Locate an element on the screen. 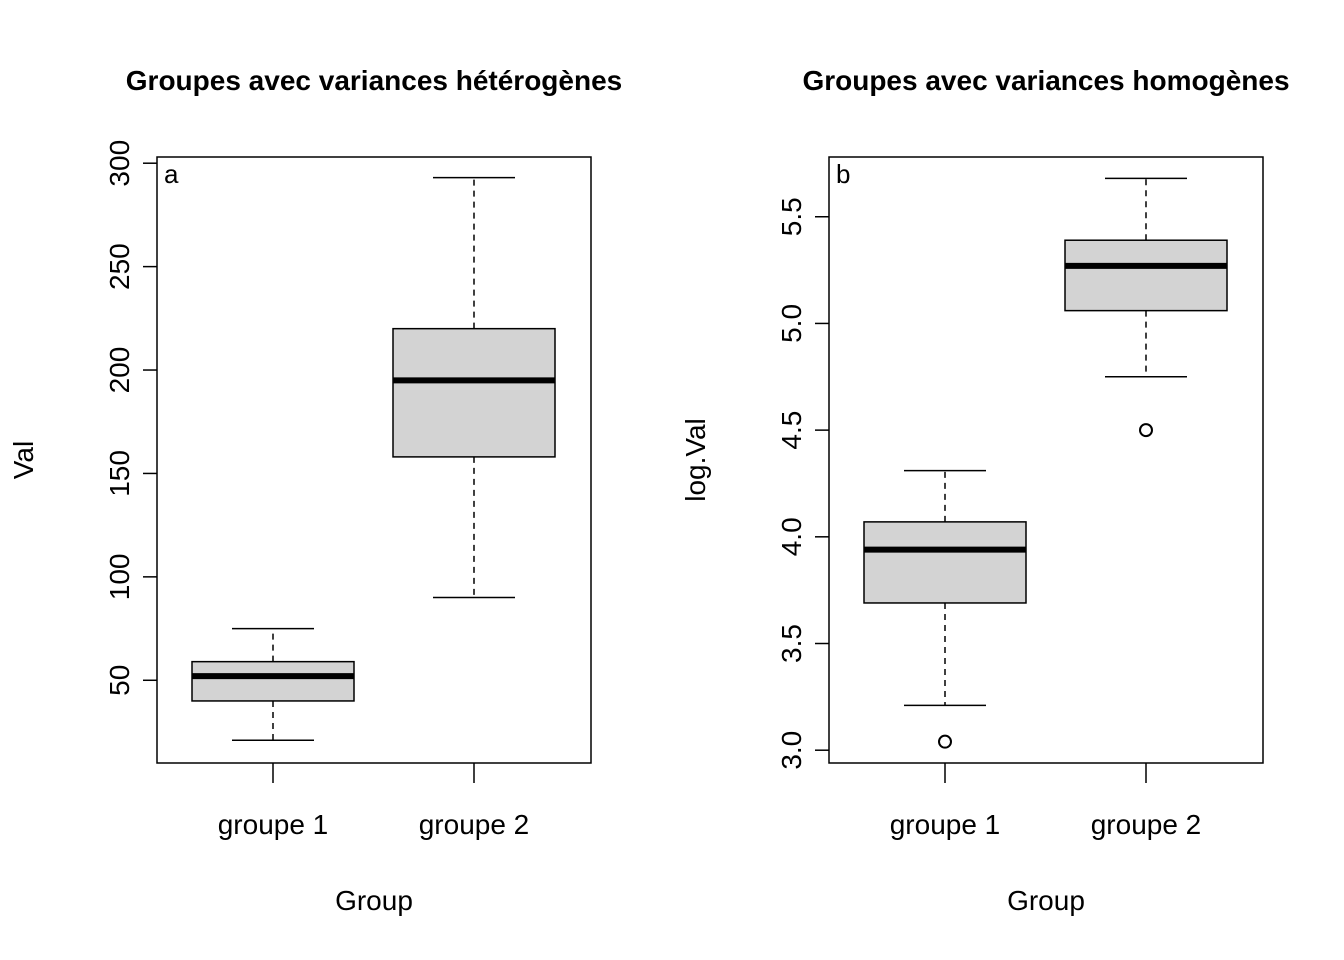 The width and height of the screenshot is (1344, 960). y-tick-label: 4.5 is located at coordinates (791, 430).